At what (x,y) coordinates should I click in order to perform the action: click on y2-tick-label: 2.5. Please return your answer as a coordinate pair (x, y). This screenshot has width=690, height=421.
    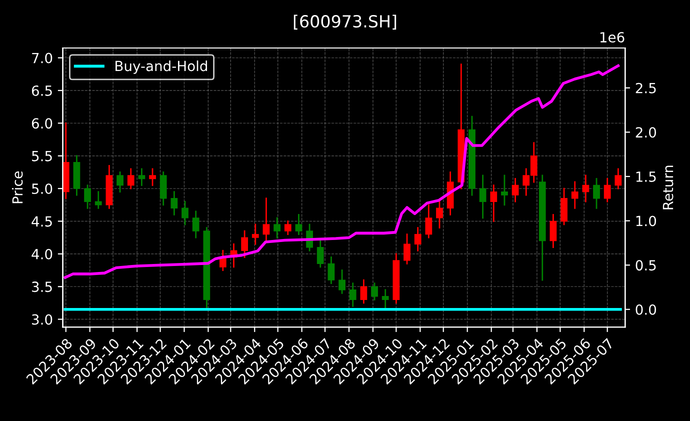
    Looking at the image, I should click on (646, 88).